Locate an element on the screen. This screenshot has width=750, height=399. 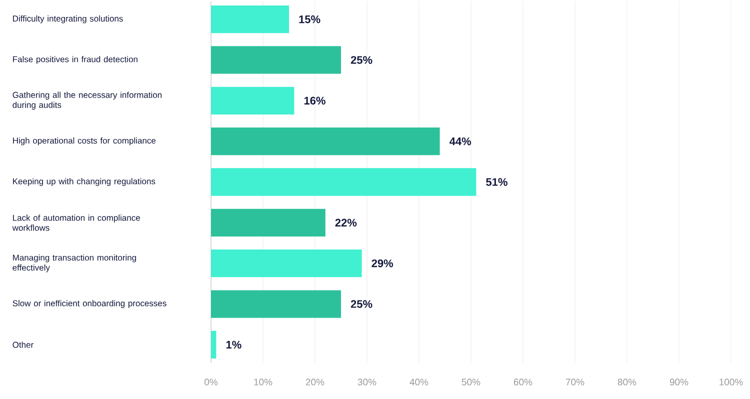
x-tick-label: 40% is located at coordinates (419, 382).